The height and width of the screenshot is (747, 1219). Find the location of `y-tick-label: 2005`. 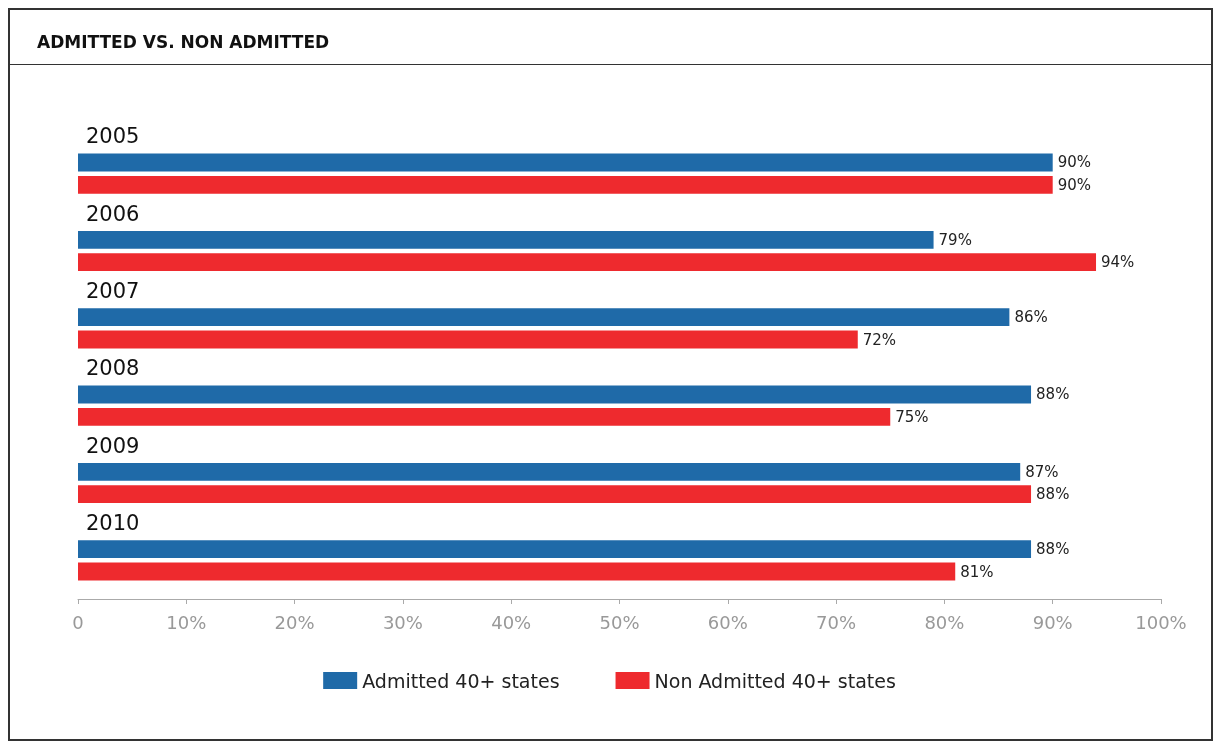

y-tick-label: 2005 is located at coordinates (113, 136).